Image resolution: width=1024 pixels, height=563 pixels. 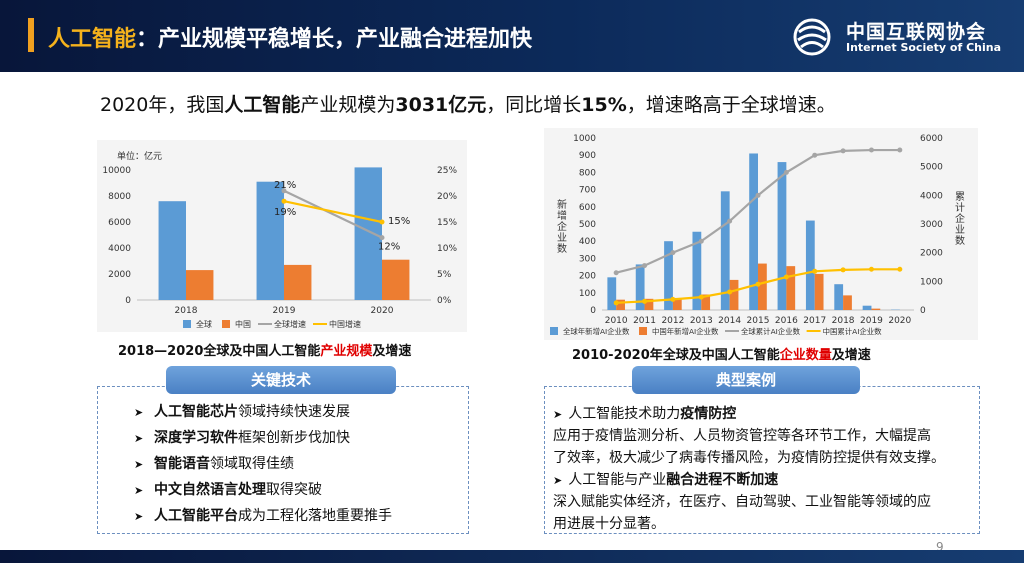 What do you see at coordinates (196, 412) in the screenshot?
I see `item-bold: 人工智能芯片` at bounding box center [196, 412].